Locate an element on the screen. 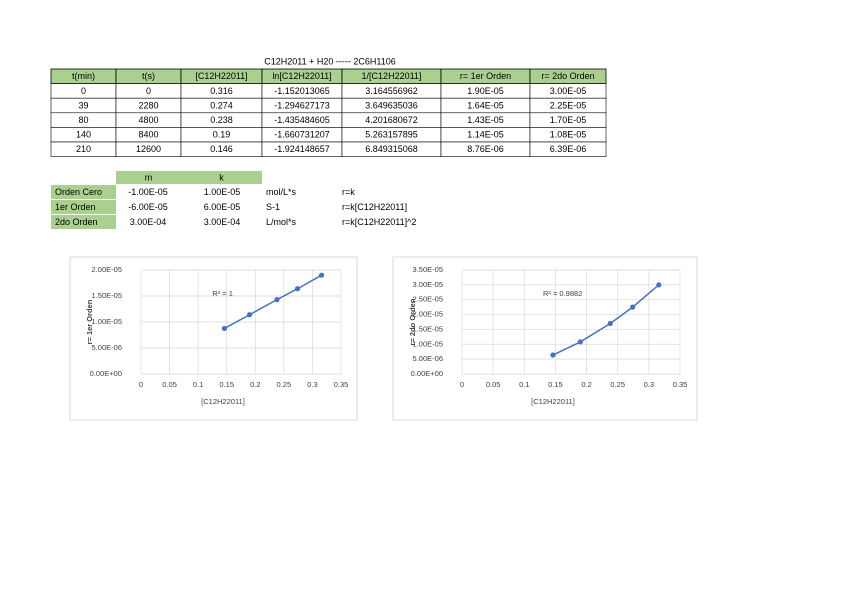 Image resolution: width=848 pixels, height=599 pixels. cell-text: 0.146 is located at coordinates (221, 149).